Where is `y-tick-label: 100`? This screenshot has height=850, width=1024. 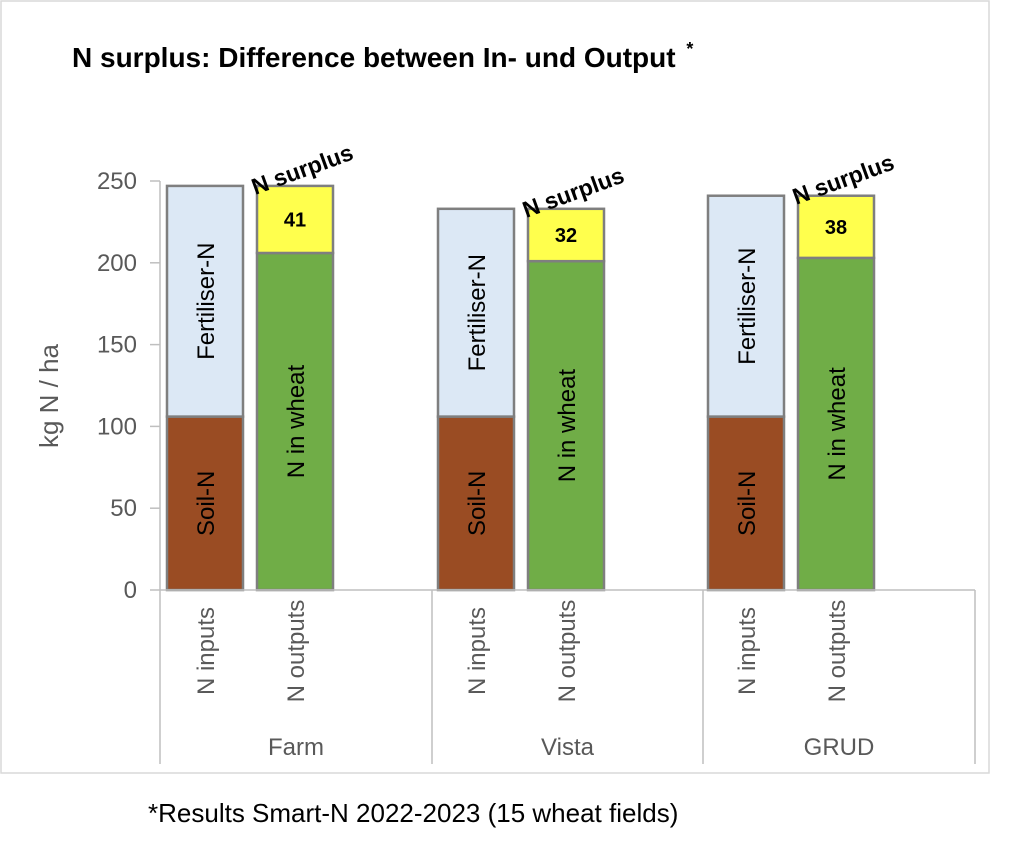
y-tick-label: 100 is located at coordinates (117, 426).